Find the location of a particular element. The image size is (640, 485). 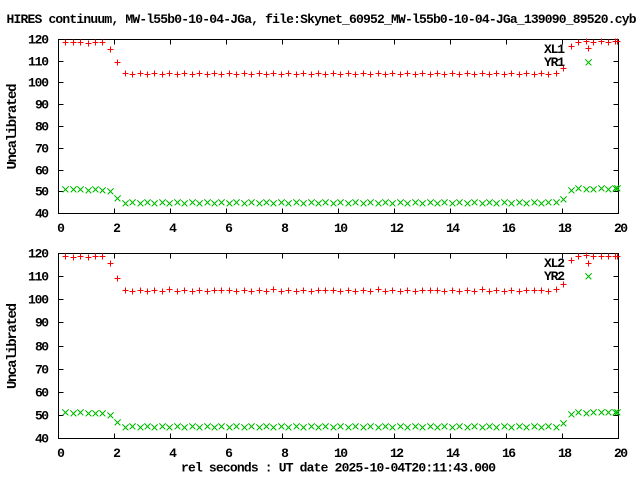

svg-text: YR1 is located at coordinates (554, 62).